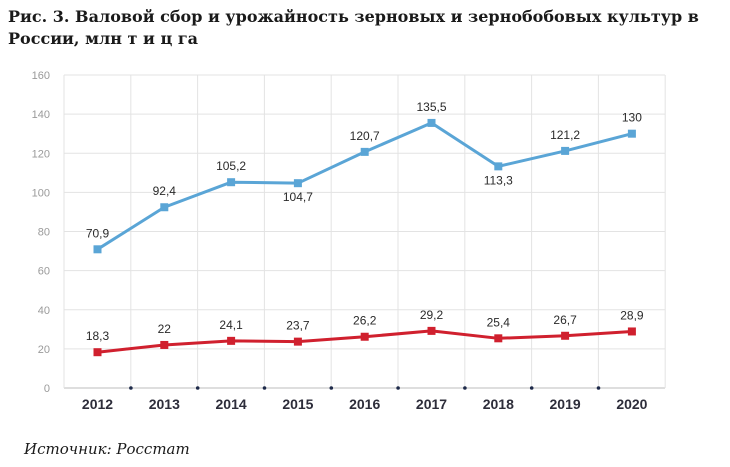 Image resolution: width=730 pixels, height=467 pixels. What do you see at coordinates (165, 191) in the screenshot?
I see `data-label: 92,4` at bounding box center [165, 191].